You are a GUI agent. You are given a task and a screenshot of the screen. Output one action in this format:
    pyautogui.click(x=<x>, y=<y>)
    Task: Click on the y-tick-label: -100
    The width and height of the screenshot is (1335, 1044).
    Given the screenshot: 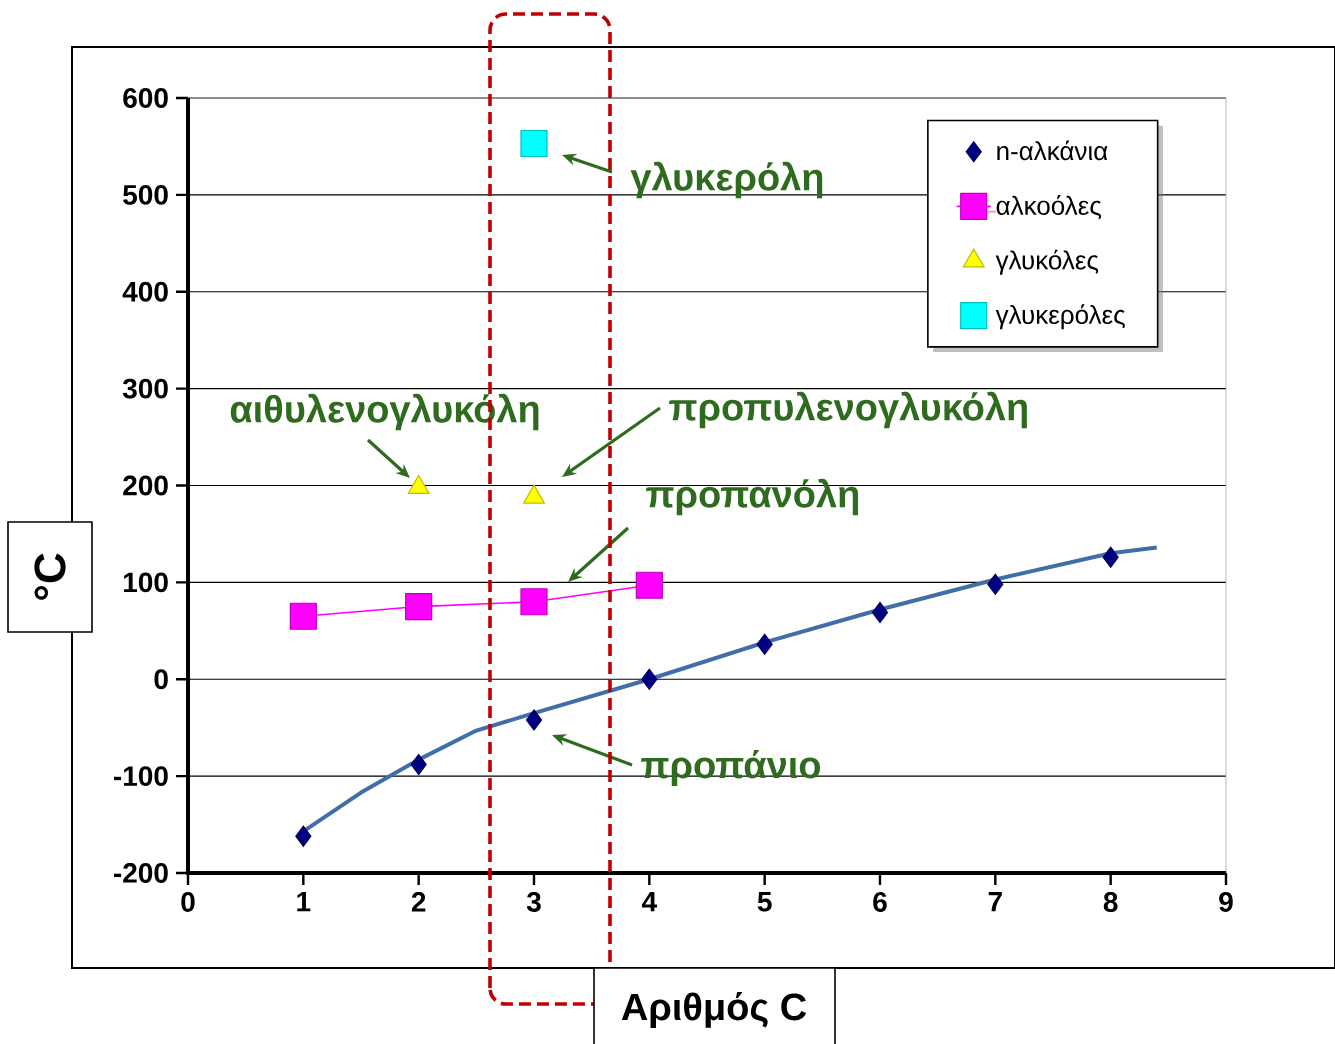 What is the action you would take?
    pyautogui.click(x=140, y=776)
    